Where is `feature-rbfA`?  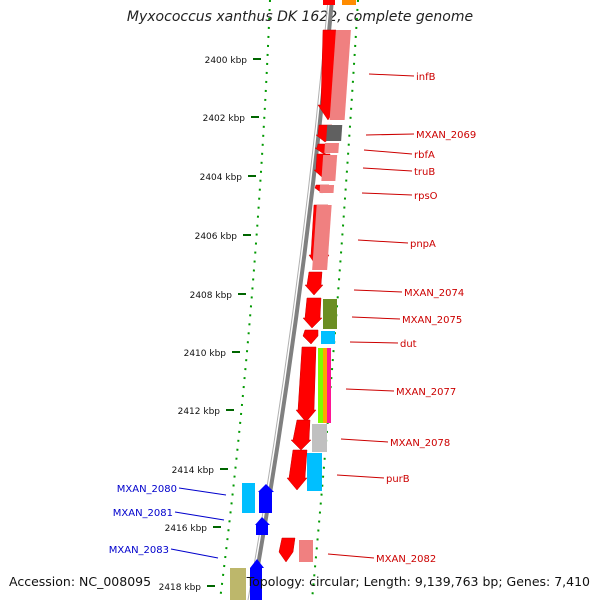 feature-rbfA is located at coordinates (332, 148).